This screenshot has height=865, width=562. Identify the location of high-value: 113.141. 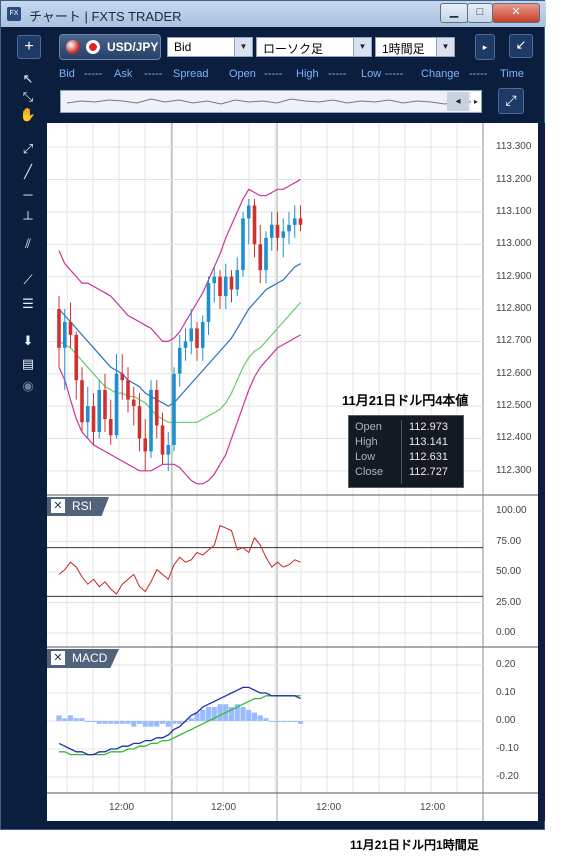
(428, 442).